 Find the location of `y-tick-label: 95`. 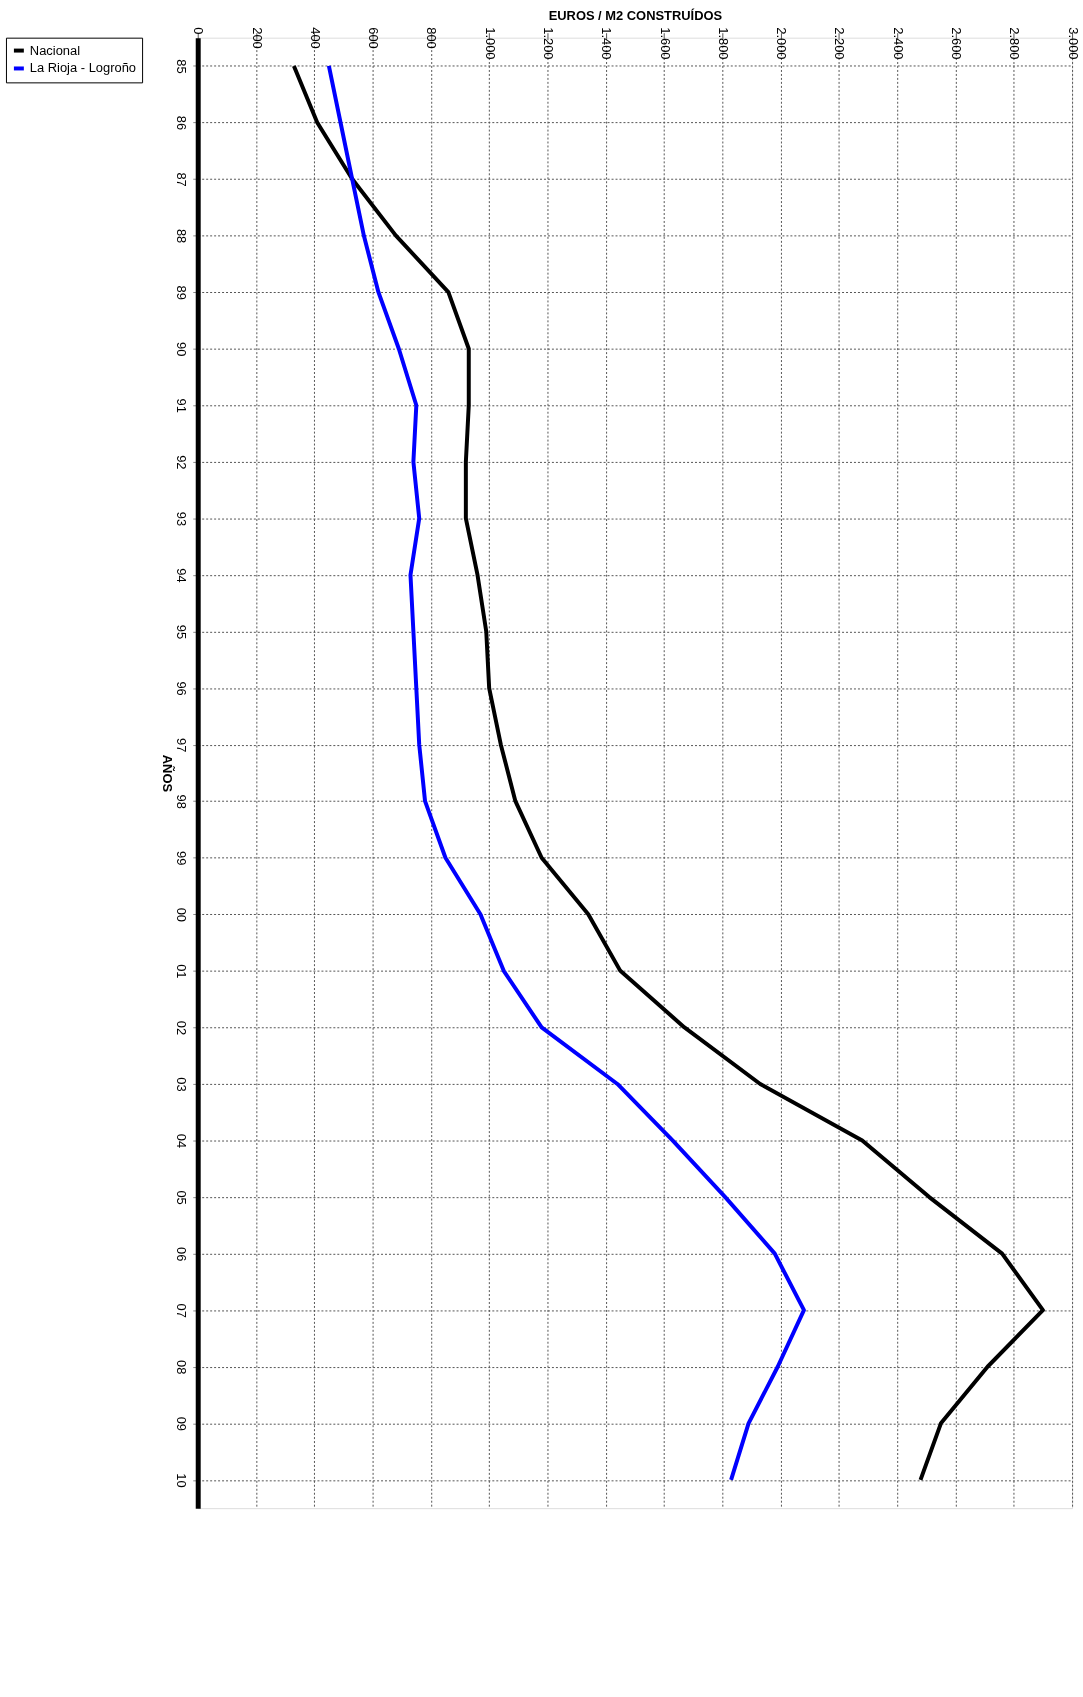

y-tick-label: 95 is located at coordinates (182, 632).